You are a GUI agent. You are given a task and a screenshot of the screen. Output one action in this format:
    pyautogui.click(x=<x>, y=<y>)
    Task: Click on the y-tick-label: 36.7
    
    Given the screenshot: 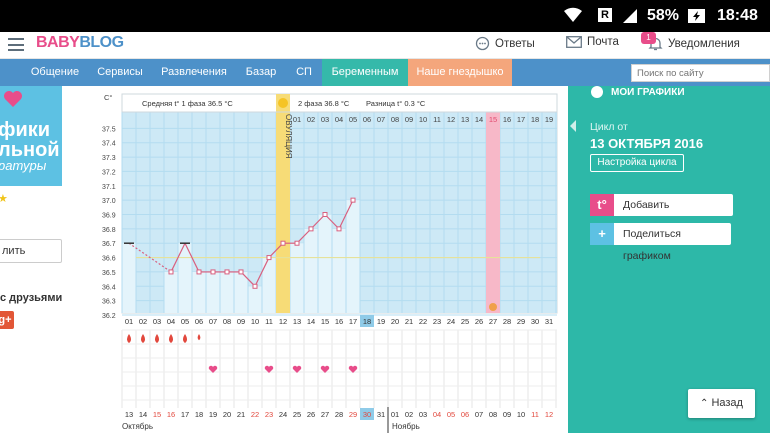 What is the action you would take?
    pyautogui.click(x=109, y=244)
    